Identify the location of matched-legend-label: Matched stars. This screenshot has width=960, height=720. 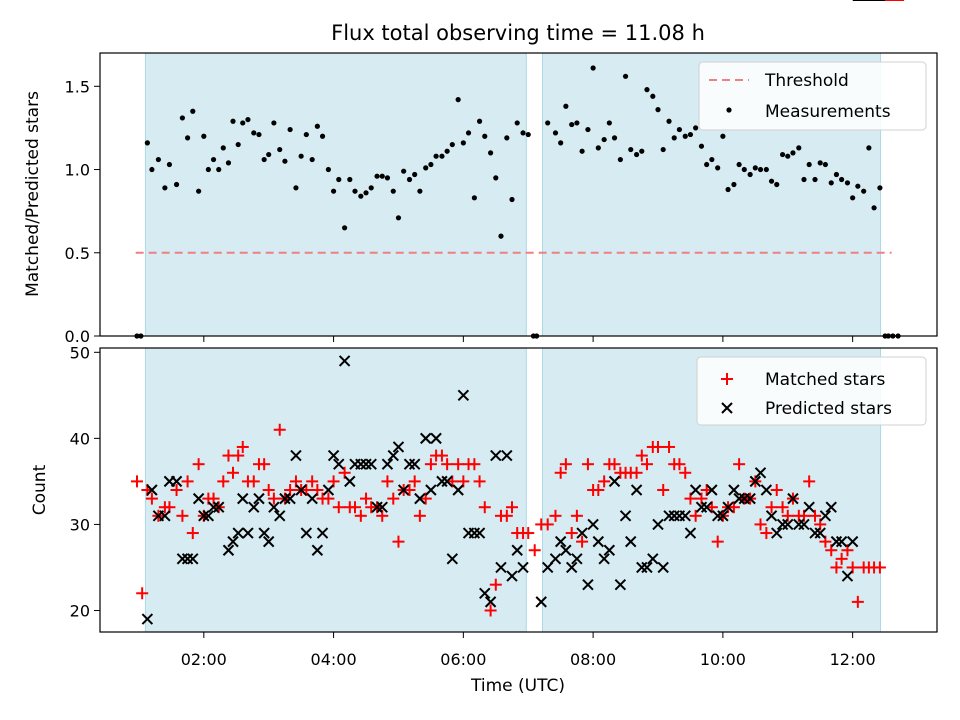
(825, 380).